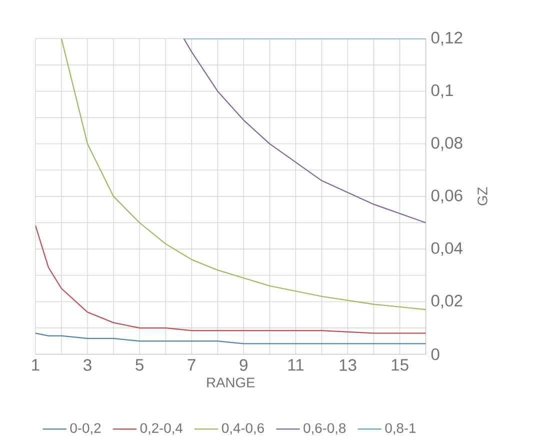  Describe the element at coordinates (88, 365) in the screenshot. I see `x-tick-label: 3` at that location.